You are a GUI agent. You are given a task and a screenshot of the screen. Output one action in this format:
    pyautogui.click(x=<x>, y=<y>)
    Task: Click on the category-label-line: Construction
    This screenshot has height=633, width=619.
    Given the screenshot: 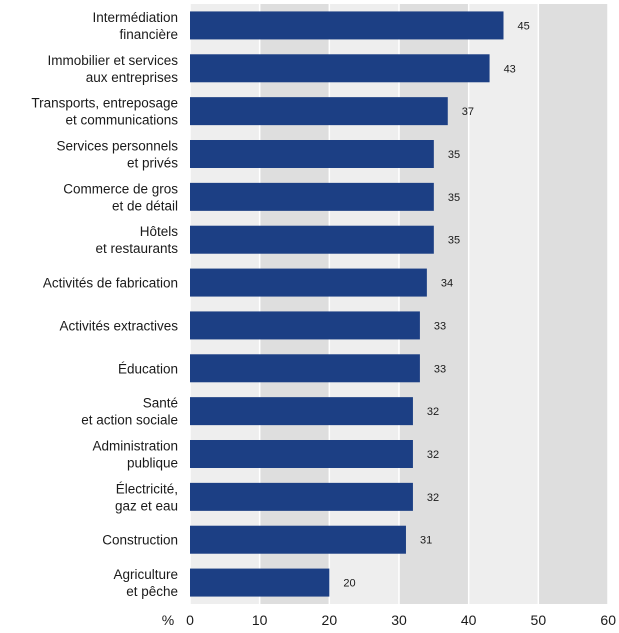 What is the action you would take?
    pyautogui.click(x=140, y=540)
    